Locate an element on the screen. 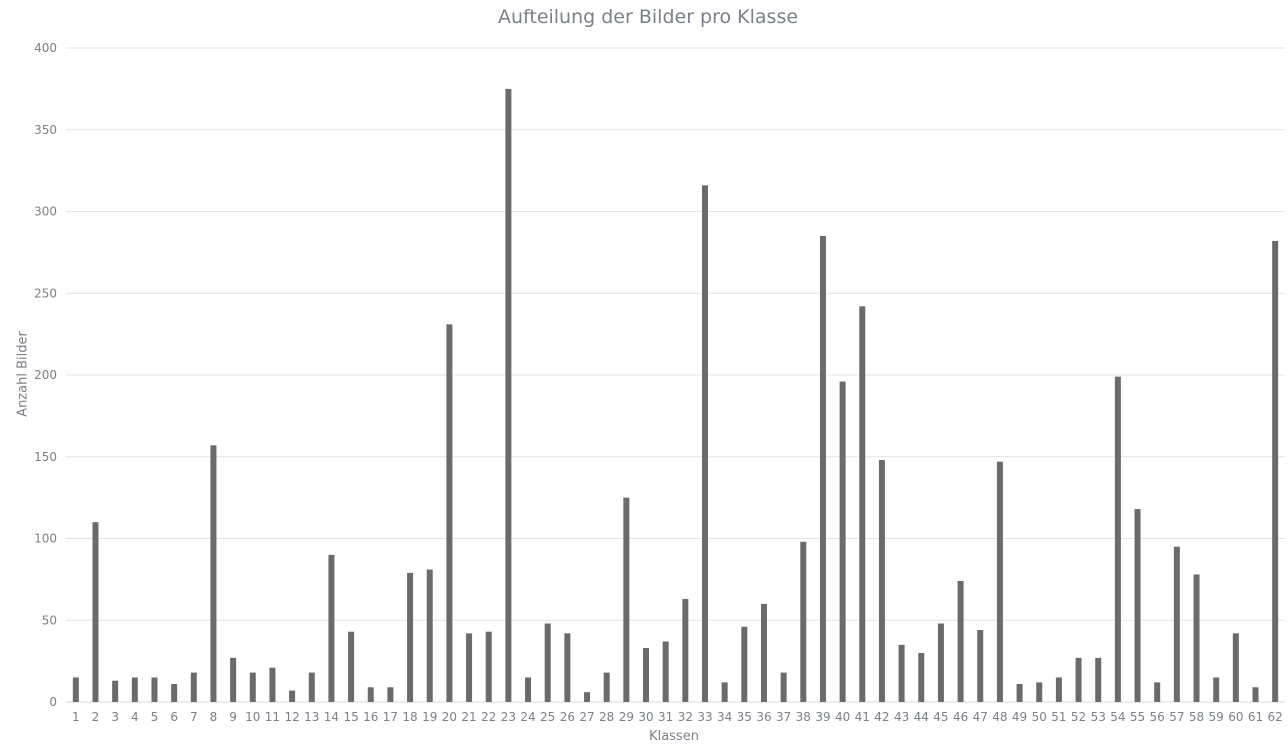  x-tick-label: 8 is located at coordinates (214, 717).